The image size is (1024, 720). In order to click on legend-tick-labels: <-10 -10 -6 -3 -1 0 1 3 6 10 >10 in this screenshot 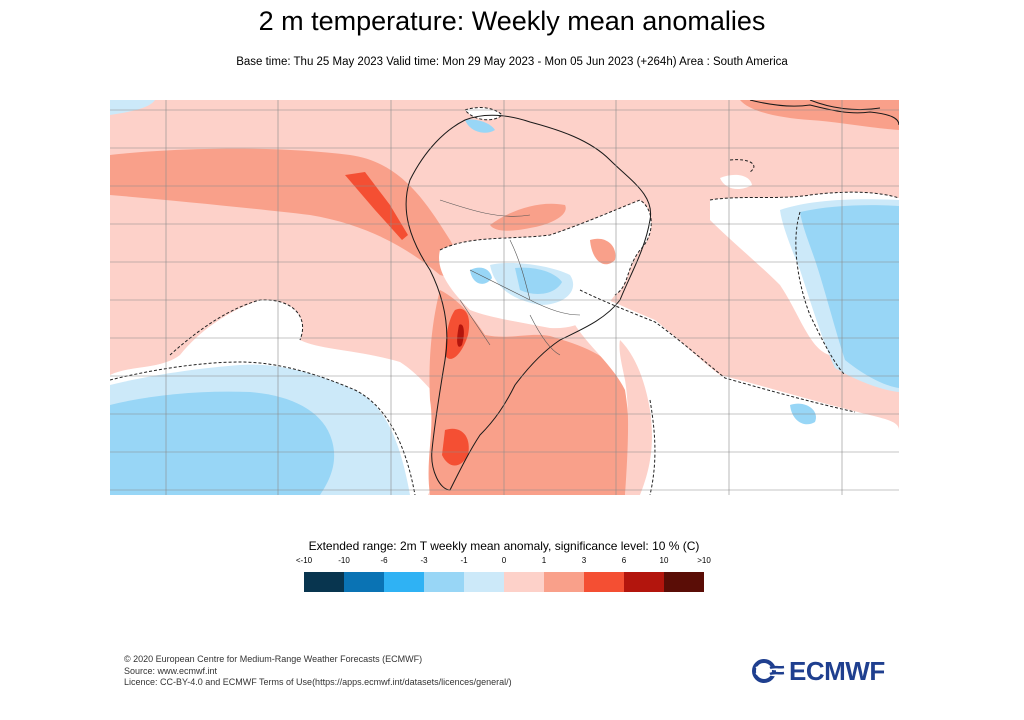, I will do `click(503, 562)`.